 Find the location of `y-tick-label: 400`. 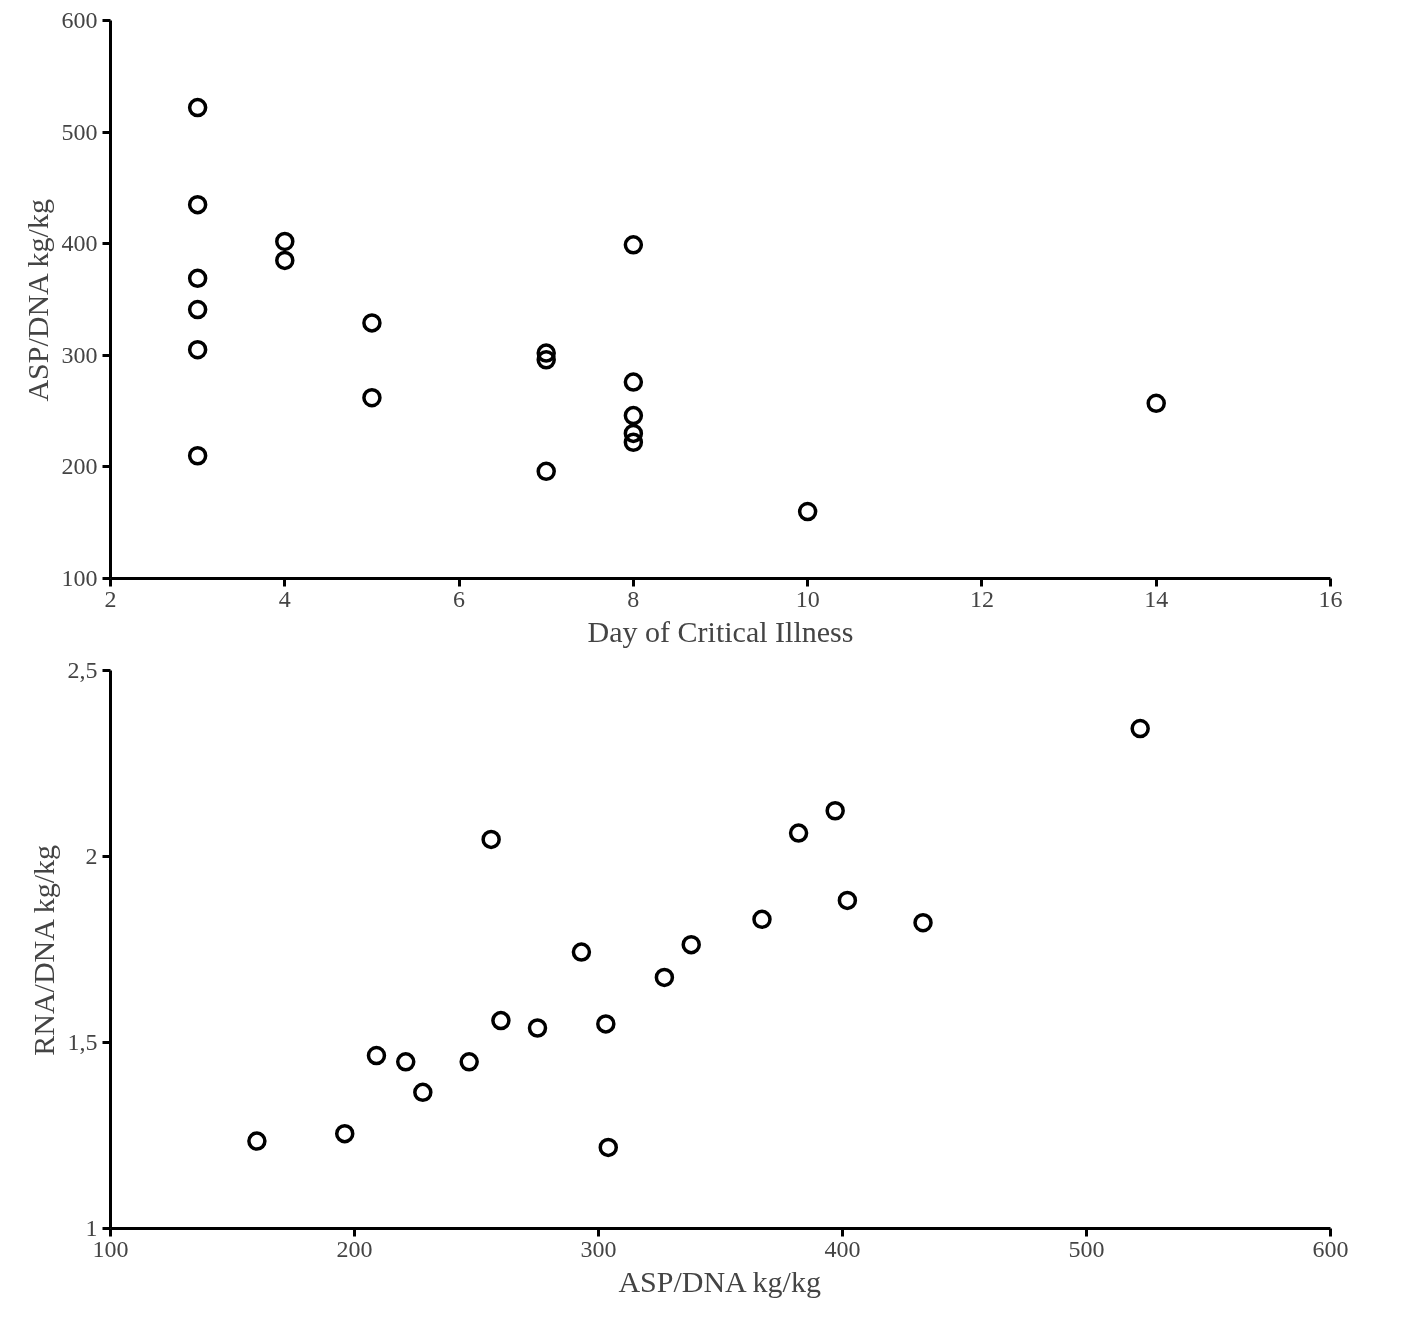

y-tick-label: 400 is located at coordinates (79, 243).